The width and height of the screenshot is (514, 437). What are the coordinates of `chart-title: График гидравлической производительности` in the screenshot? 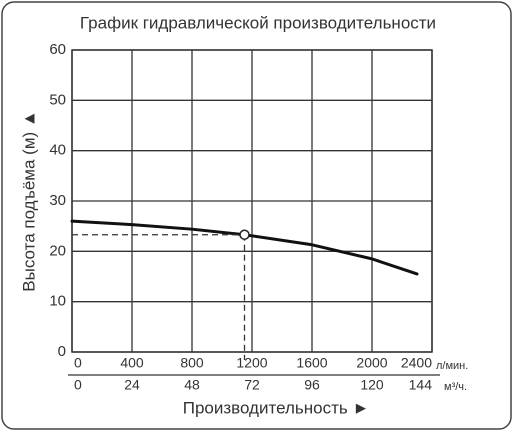 It's located at (258, 22).